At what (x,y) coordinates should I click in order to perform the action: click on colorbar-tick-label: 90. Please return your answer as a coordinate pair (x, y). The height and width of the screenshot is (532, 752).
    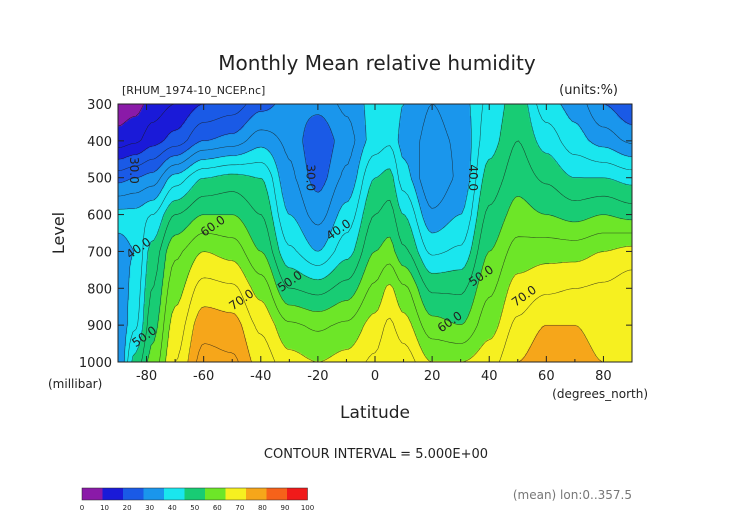
    Looking at the image, I should click on (284, 508).